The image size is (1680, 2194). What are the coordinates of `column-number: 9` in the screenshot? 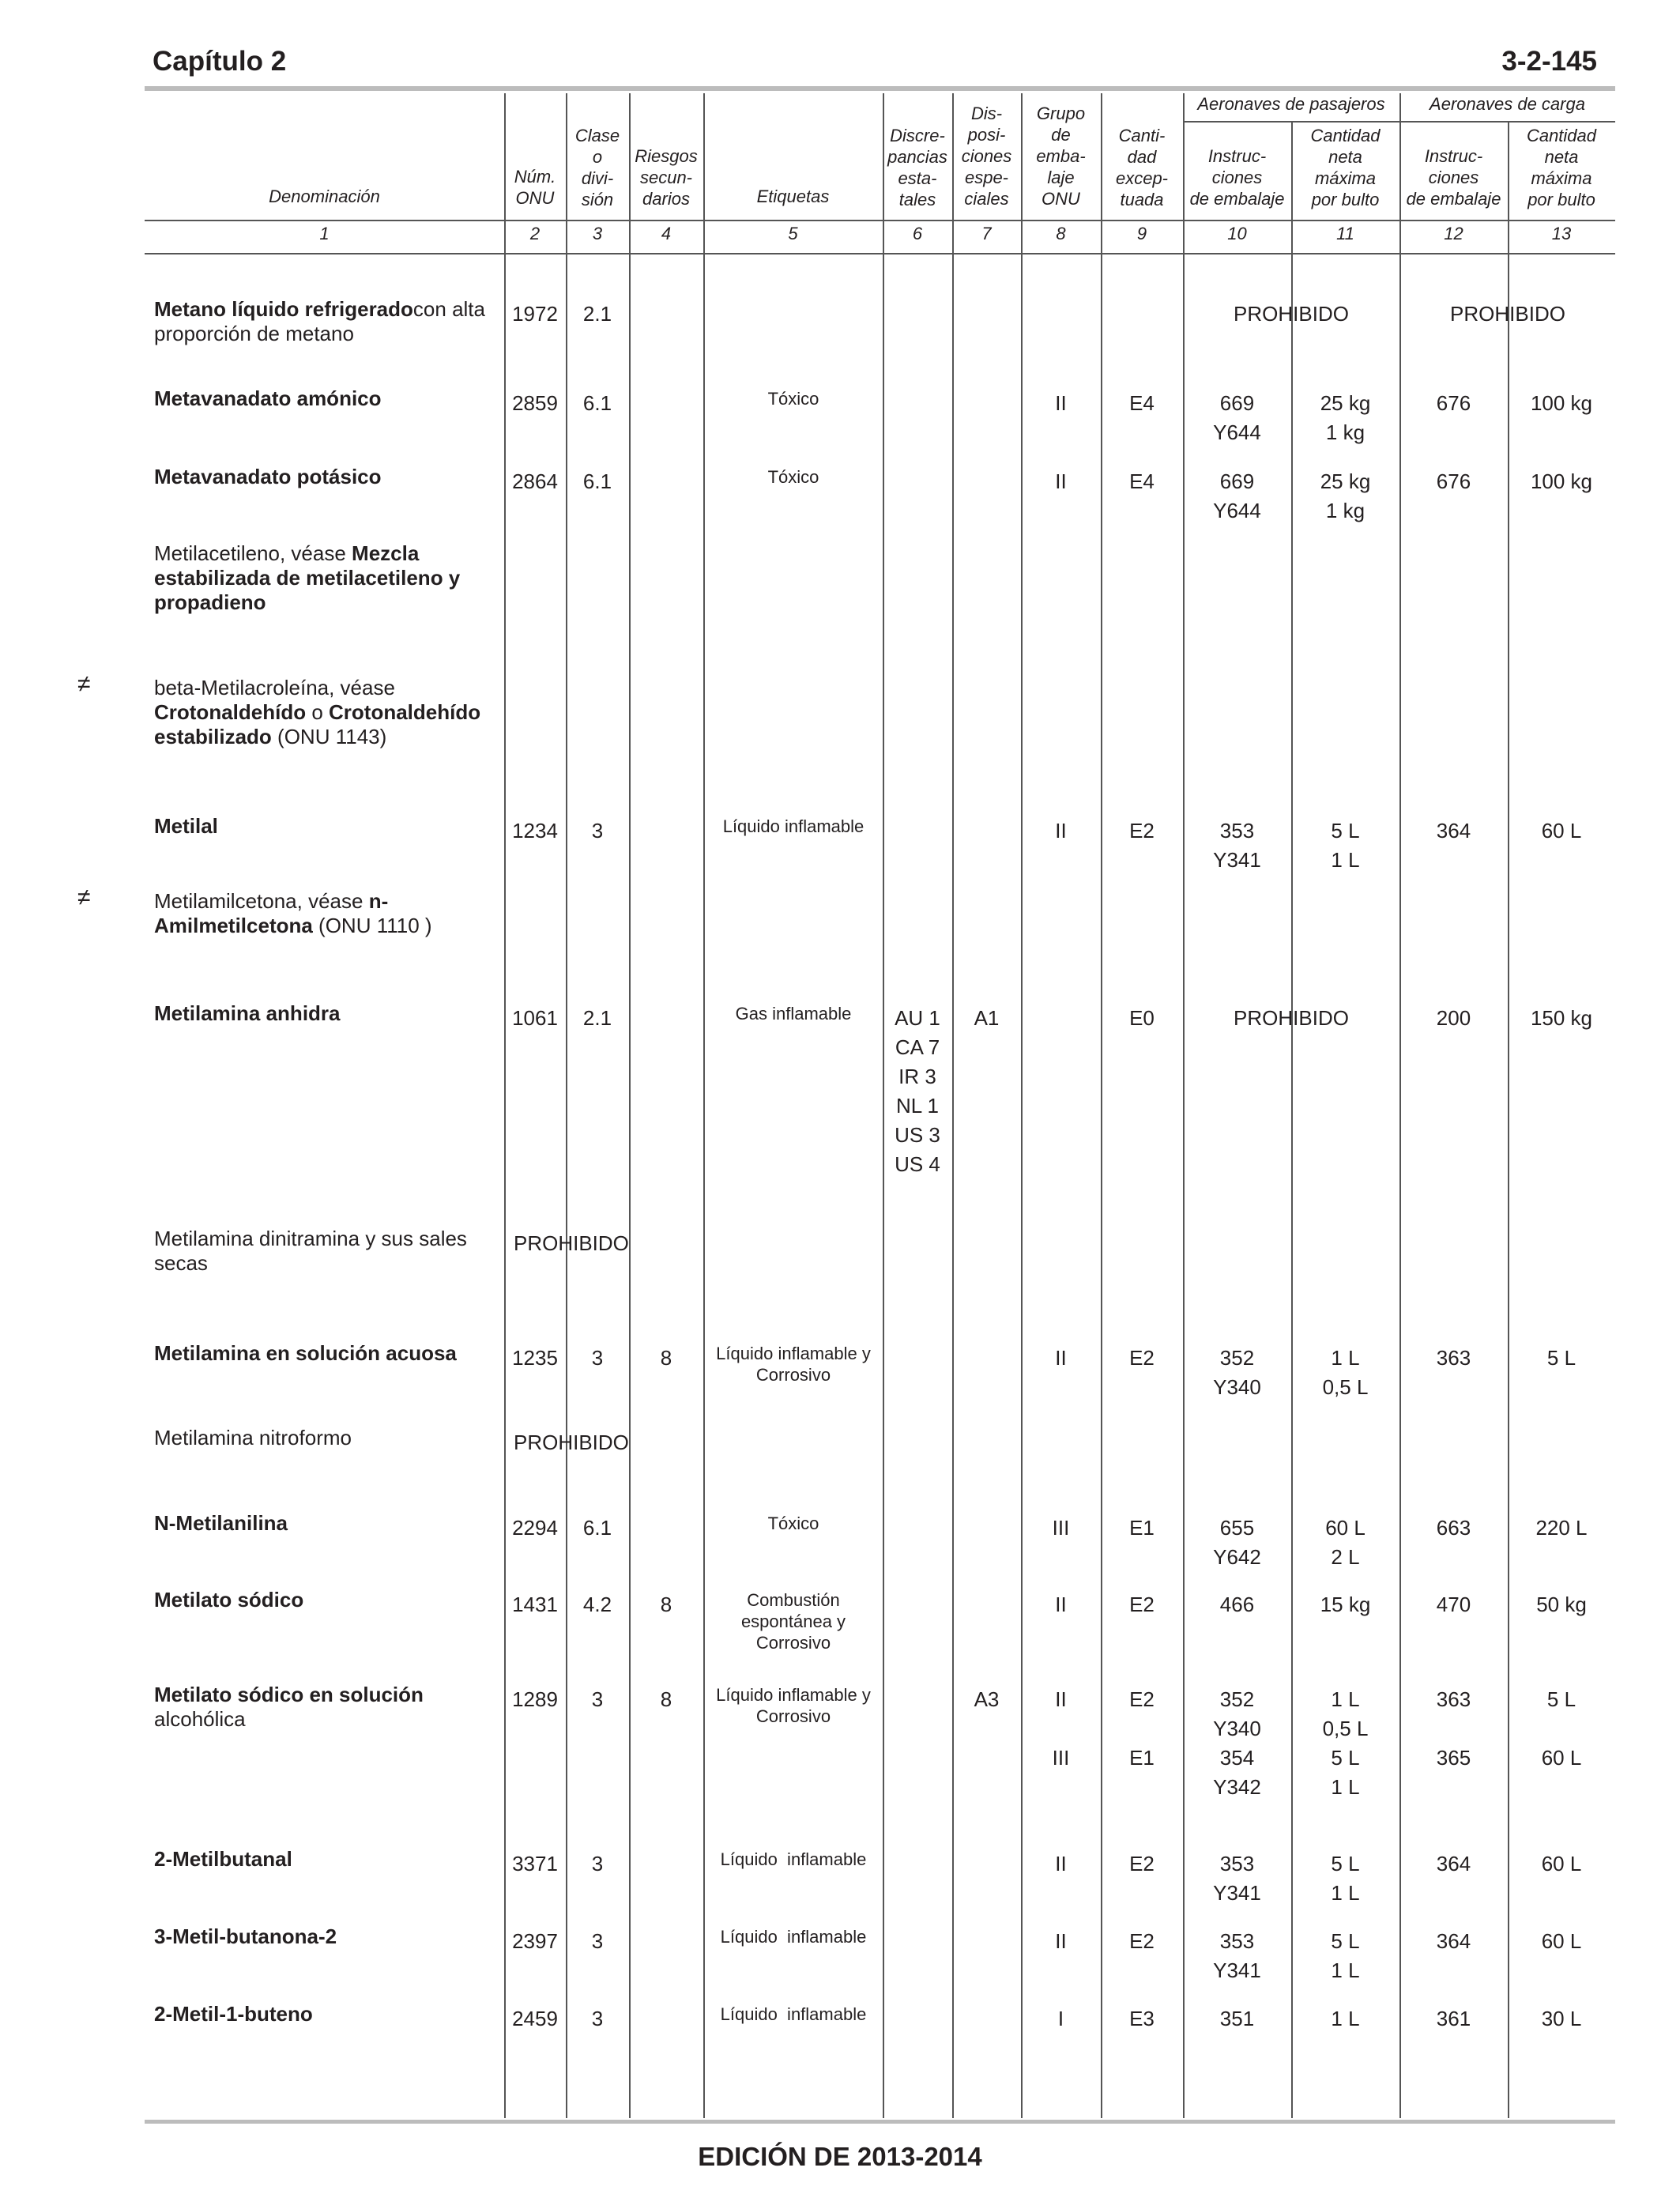 It's located at (1141, 233).